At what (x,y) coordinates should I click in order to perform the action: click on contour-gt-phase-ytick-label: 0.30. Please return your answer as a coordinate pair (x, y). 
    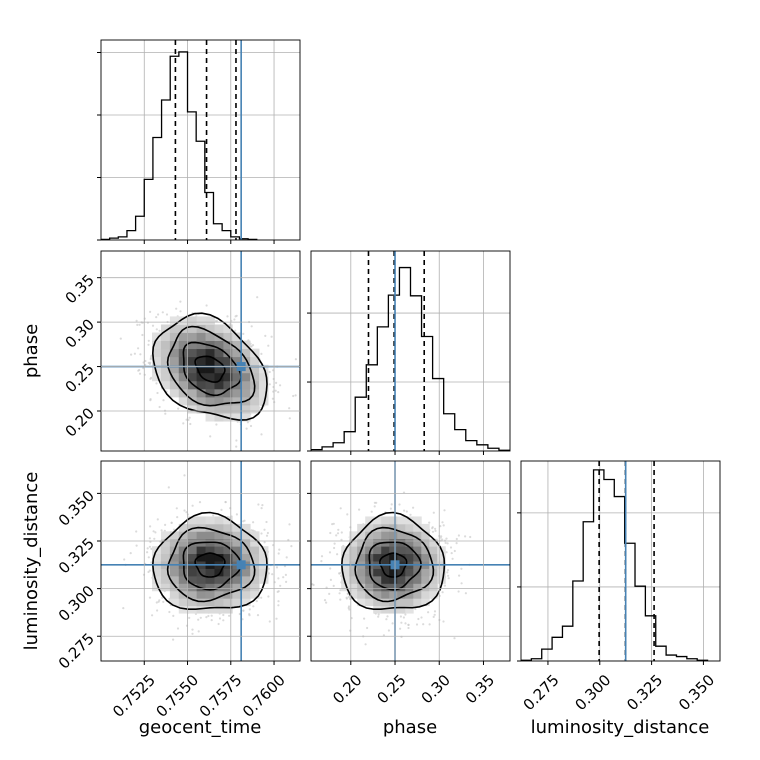
    Looking at the image, I should click on (80, 333).